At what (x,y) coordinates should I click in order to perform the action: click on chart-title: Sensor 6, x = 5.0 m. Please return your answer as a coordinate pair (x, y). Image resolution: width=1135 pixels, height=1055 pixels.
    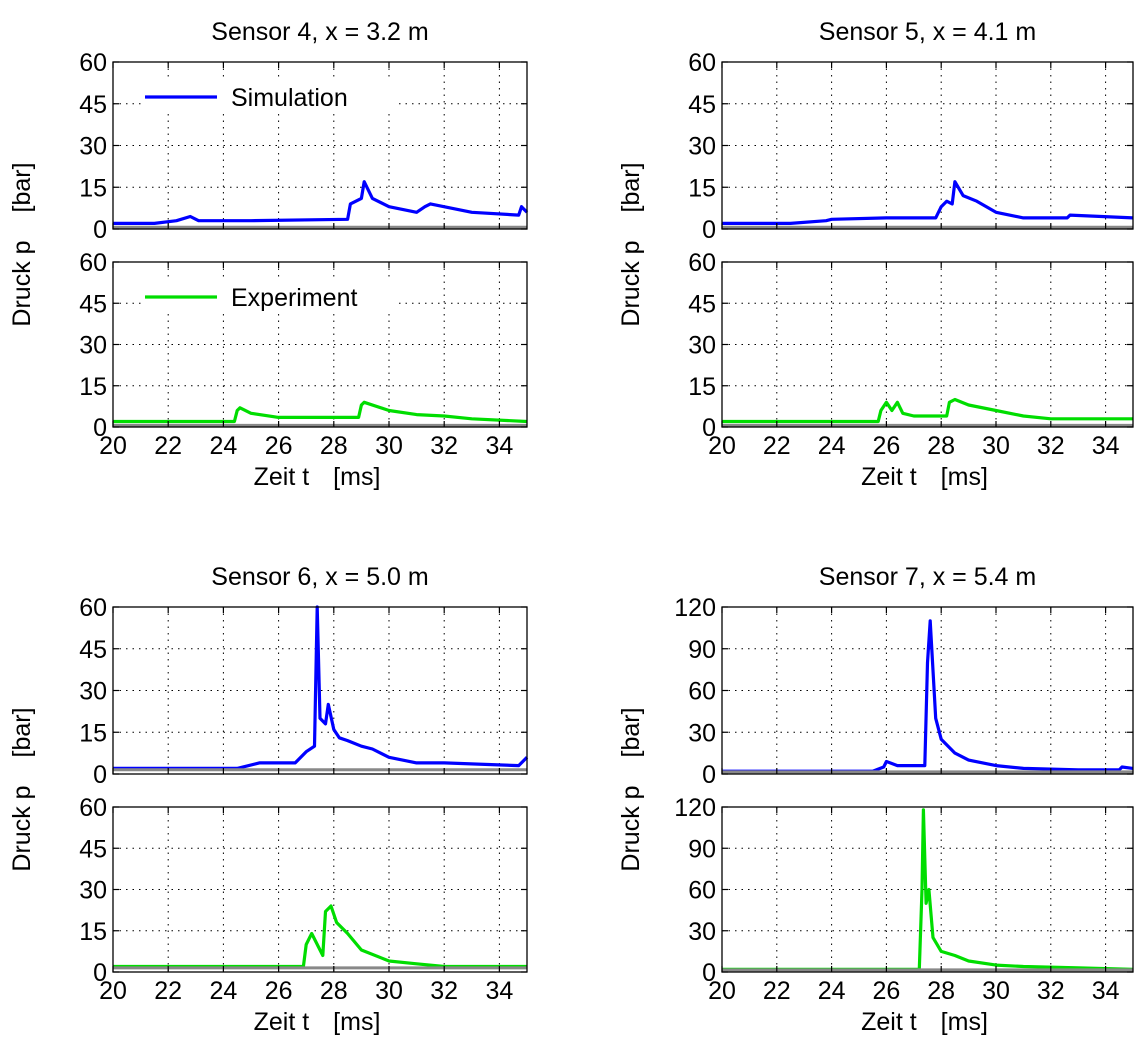
    Looking at the image, I should click on (319, 577).